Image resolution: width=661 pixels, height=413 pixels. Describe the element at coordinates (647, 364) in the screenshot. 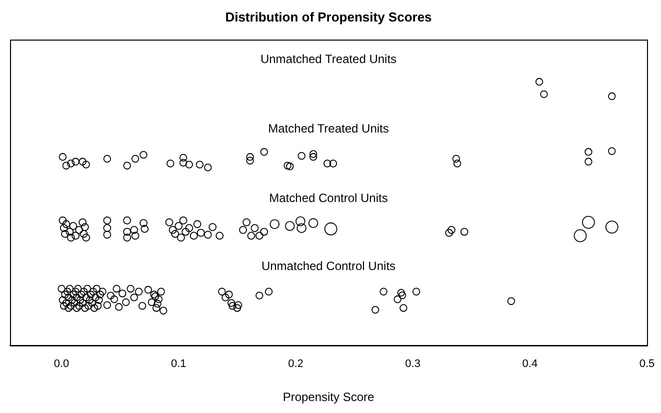

I see `x-tick-label: 0.5` at that location.